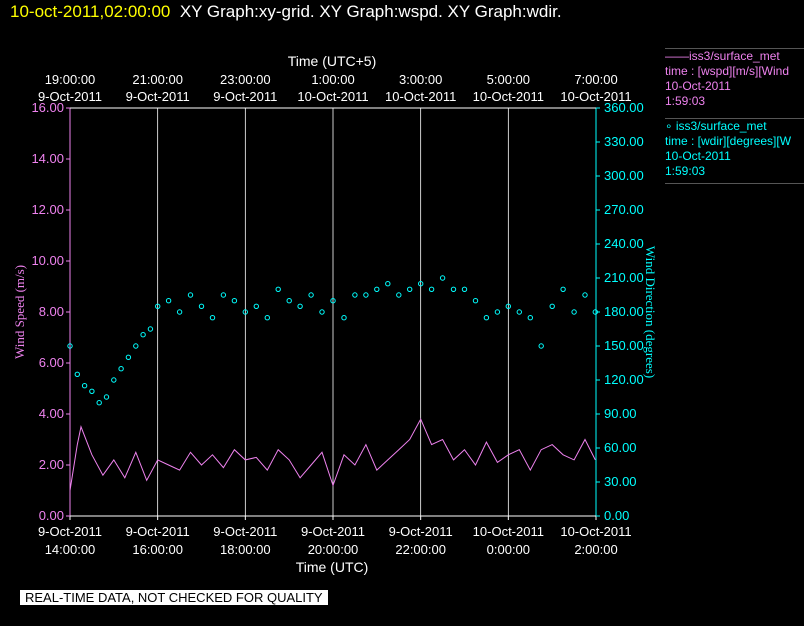 This screenshot has width=804, height=626. What do you see at coordinates (157, 79) in the screenshot?
I see `top-tick-time: 21:00:00` at bounding box center [157, 79].